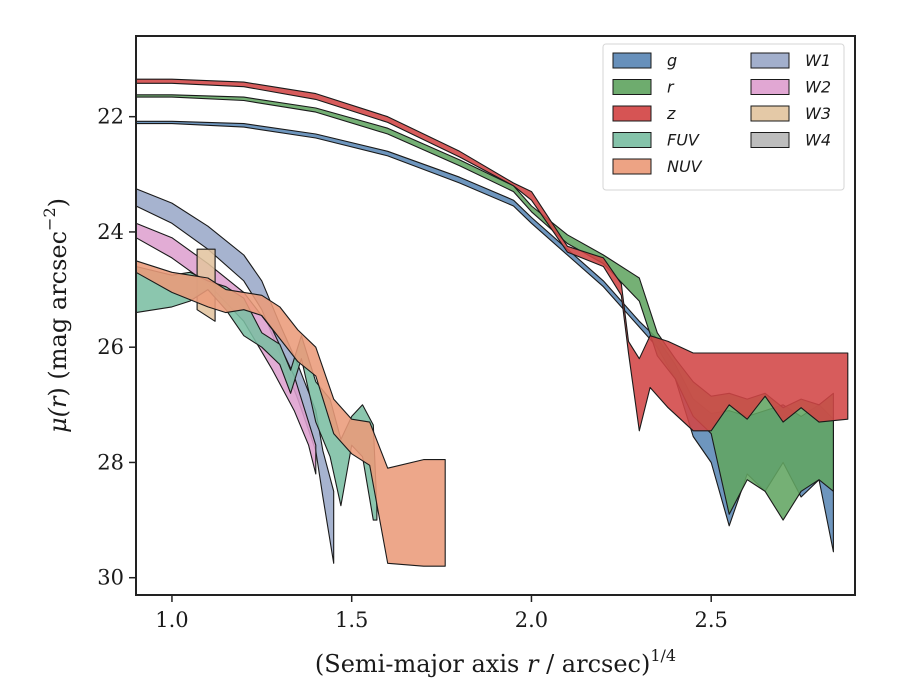  What do you see at coordinates (110, 462) in the screenshot?
I see `y-tick-label: 28` at bounding box center [110, 462].